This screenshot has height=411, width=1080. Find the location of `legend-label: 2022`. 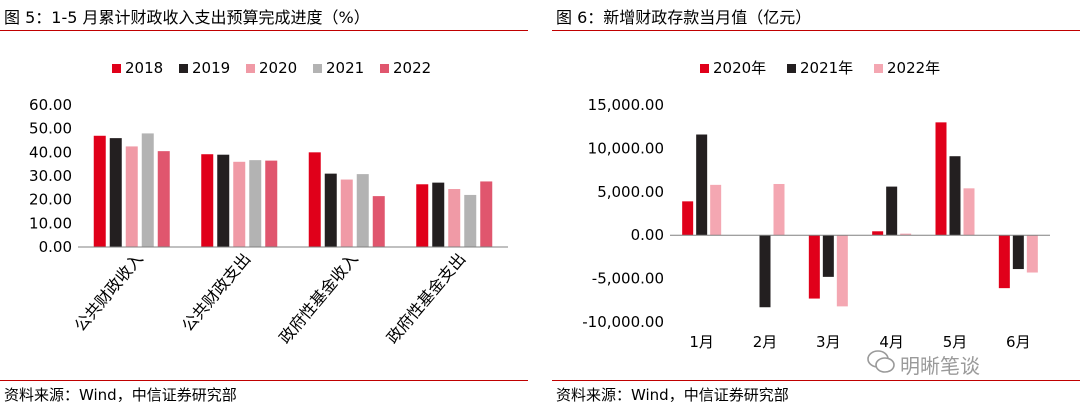

legend-label: 2022 is located at coordinates (412, 68).